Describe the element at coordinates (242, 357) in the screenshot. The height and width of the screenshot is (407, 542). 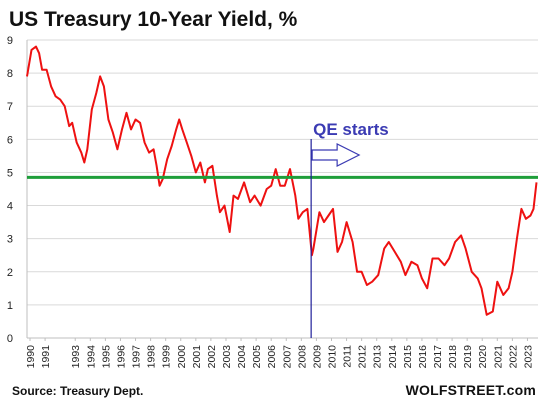
I see `x-tick-label: 2004` at that location.